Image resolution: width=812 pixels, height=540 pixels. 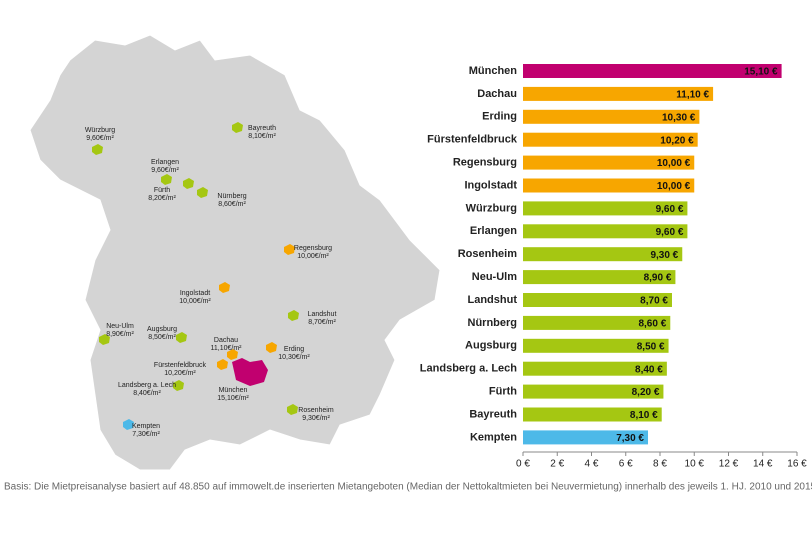 I want to click on category-label: Würzburg, so click(x=491, y=208).